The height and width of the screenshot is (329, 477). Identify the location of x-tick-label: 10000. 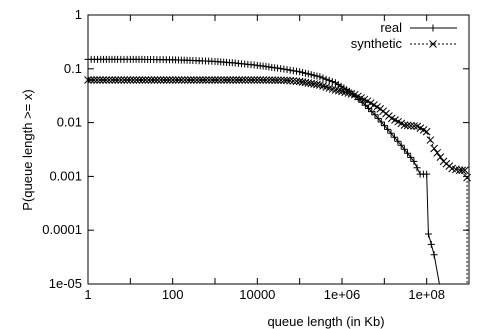
(257, 294).